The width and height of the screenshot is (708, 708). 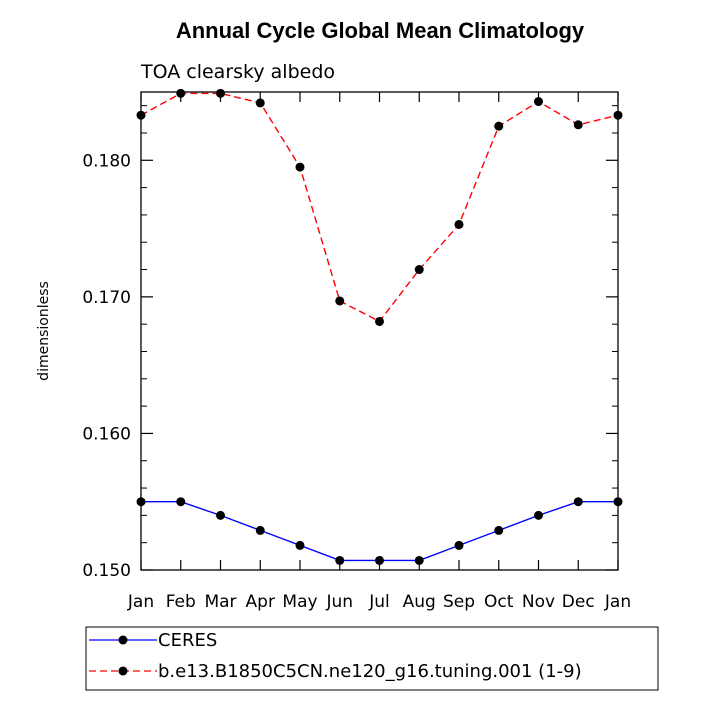 What do you see at coordinates (44, 331) in the screenshot?
I see `y-axis-label: dimensionless` at bounding box center [44, 331].